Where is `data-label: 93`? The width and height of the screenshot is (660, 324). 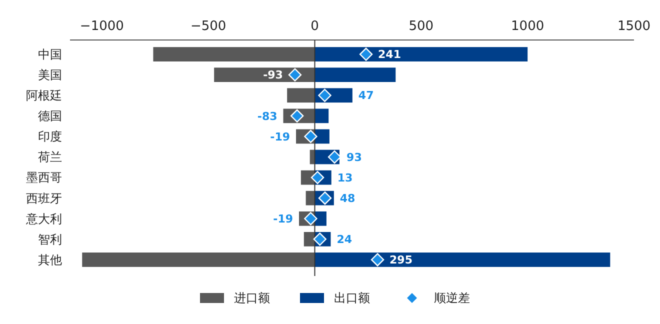 data-label: 93 is located at coordinates (354, 157).